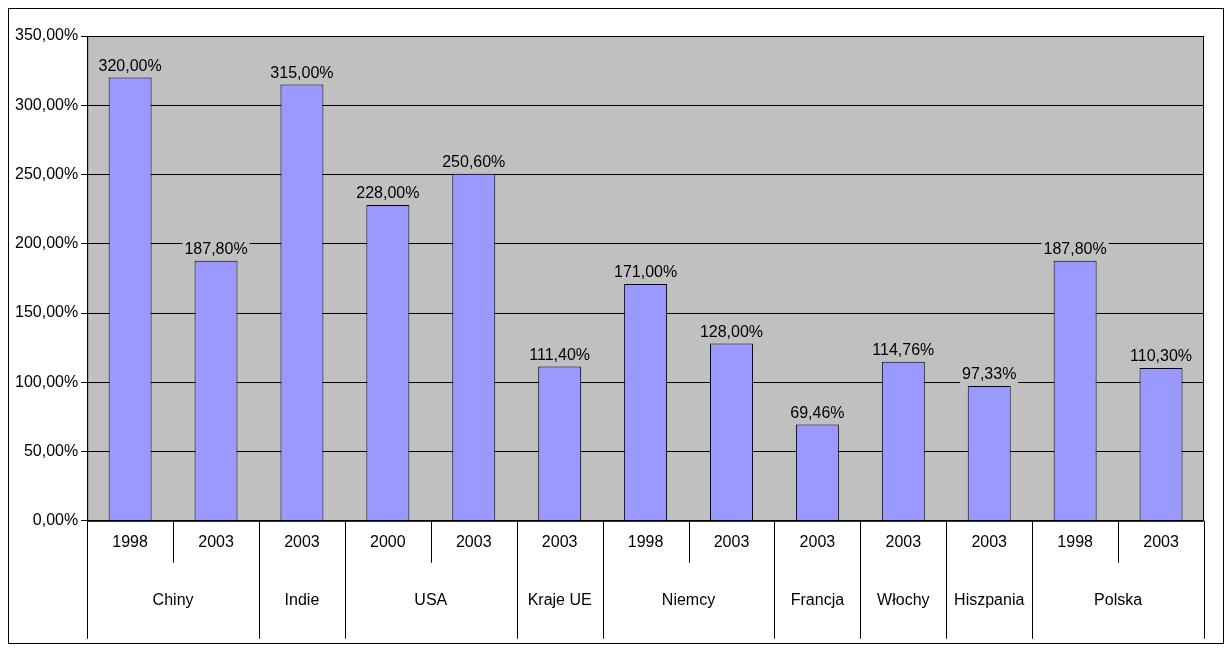 The image size is (1232, 652). Describe the element at coordinates (55, 520) in the screenshot. I see `y-tick-label: 0,00%` at that location.